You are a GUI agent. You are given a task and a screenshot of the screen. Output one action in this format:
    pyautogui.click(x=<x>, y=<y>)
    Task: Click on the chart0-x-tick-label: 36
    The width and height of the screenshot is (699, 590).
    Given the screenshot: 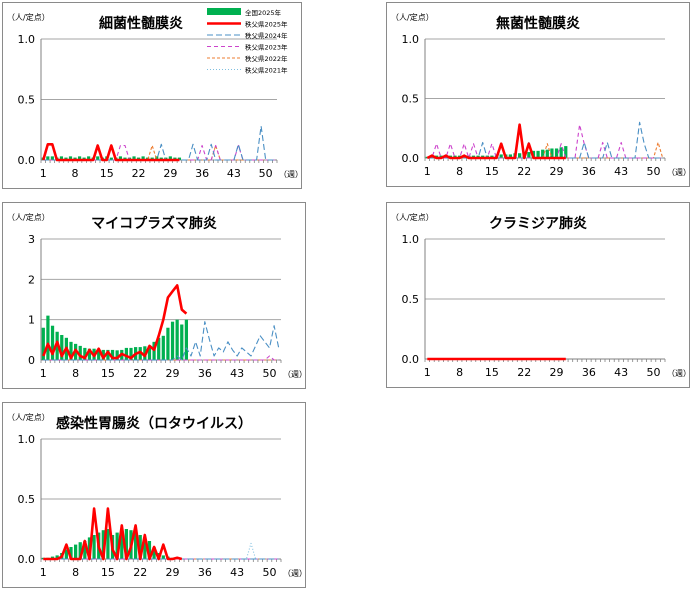 What is the action you would take?
    pyautogui.click(x=202, y=173)
    